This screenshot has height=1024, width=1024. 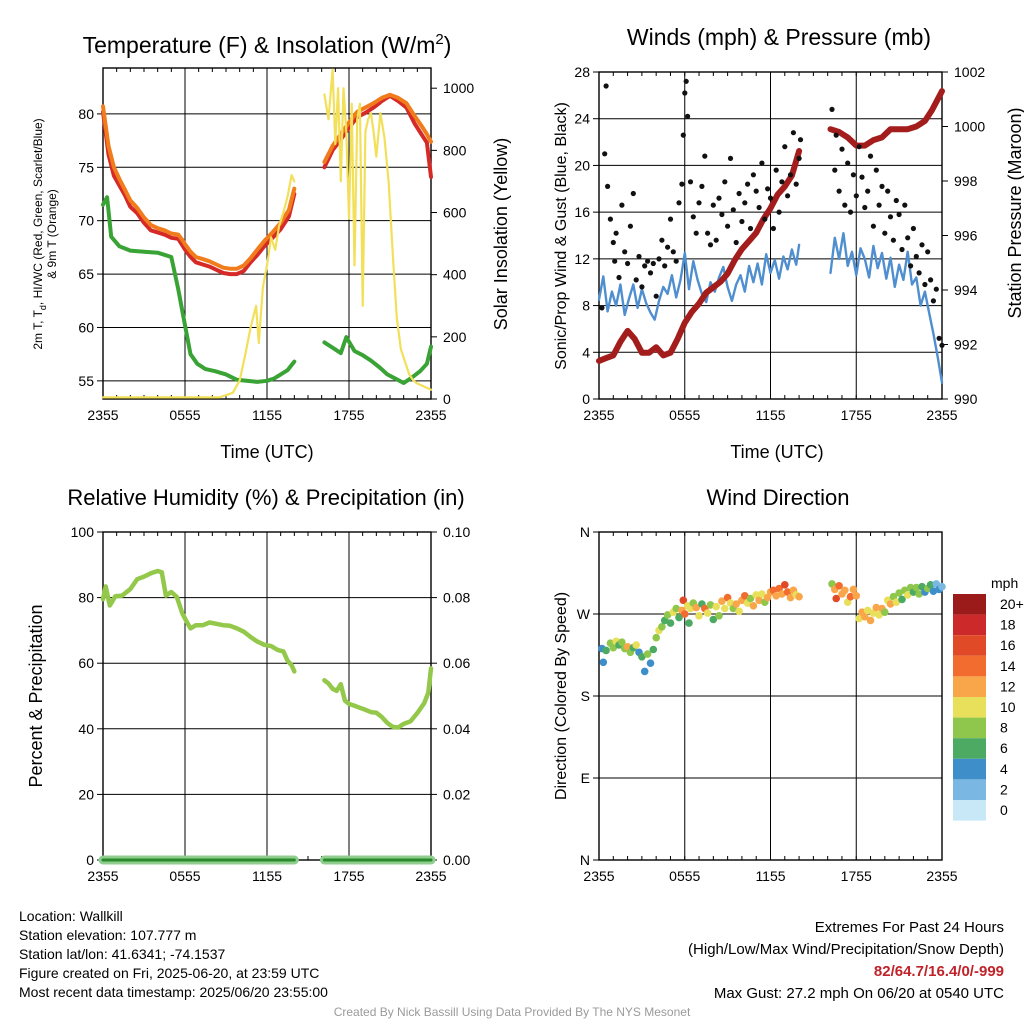 I want to click on temp-y2tick-label: 200, so click(x=455, y=337).